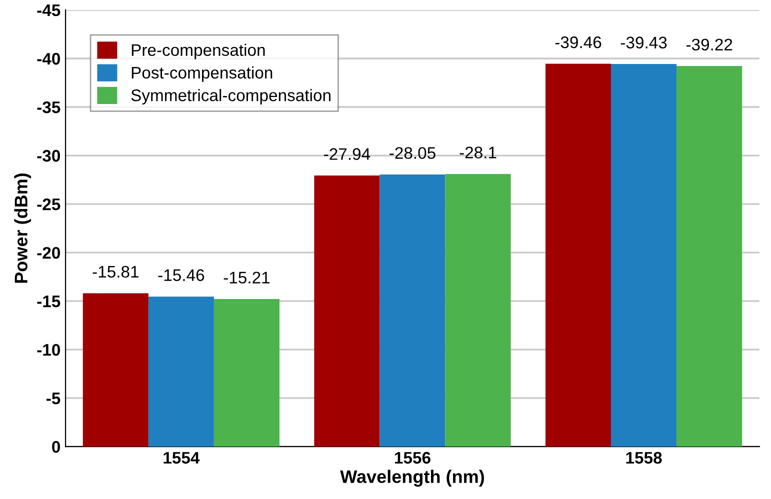 The width and height of the screenshot is (771, 499). What do you see at coordinates (413, 153) in the screenshot?
I see `data-label: -28.05` at bounding box center [413, 153].